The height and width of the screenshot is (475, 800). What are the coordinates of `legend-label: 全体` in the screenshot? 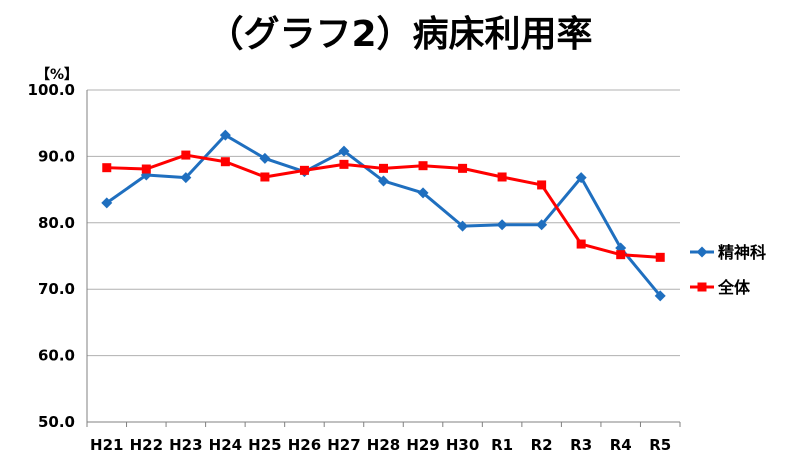 It's located at (734, 287).